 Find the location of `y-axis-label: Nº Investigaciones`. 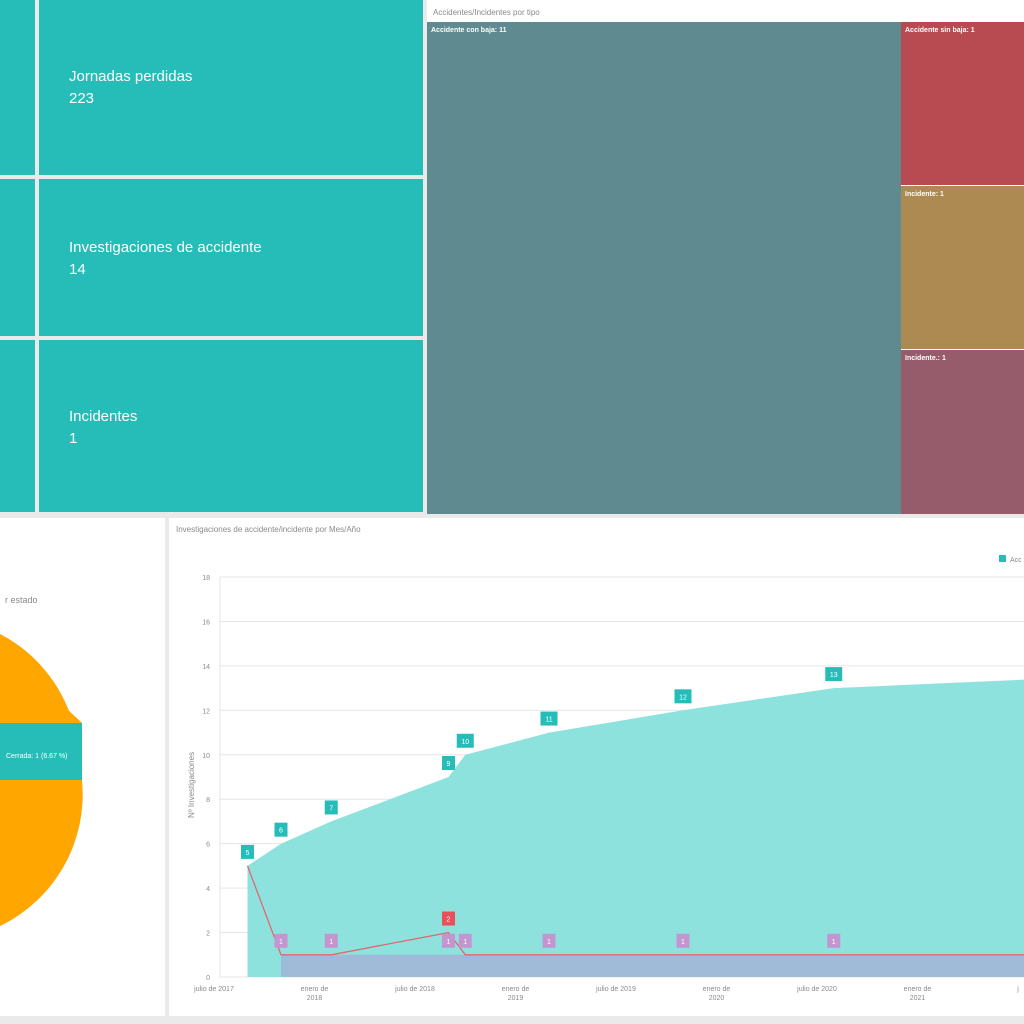

y-axis-label: Nº Investigaciones is located at coordinates (191, 785).